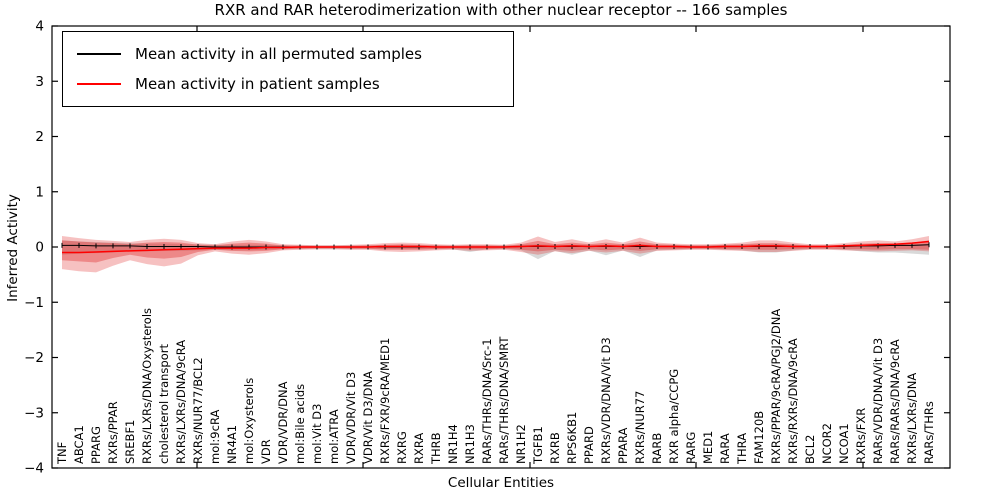 This screenshot has height=500, width=1000. I want to click on patient-envelope-inner-band, so click(495, 251).